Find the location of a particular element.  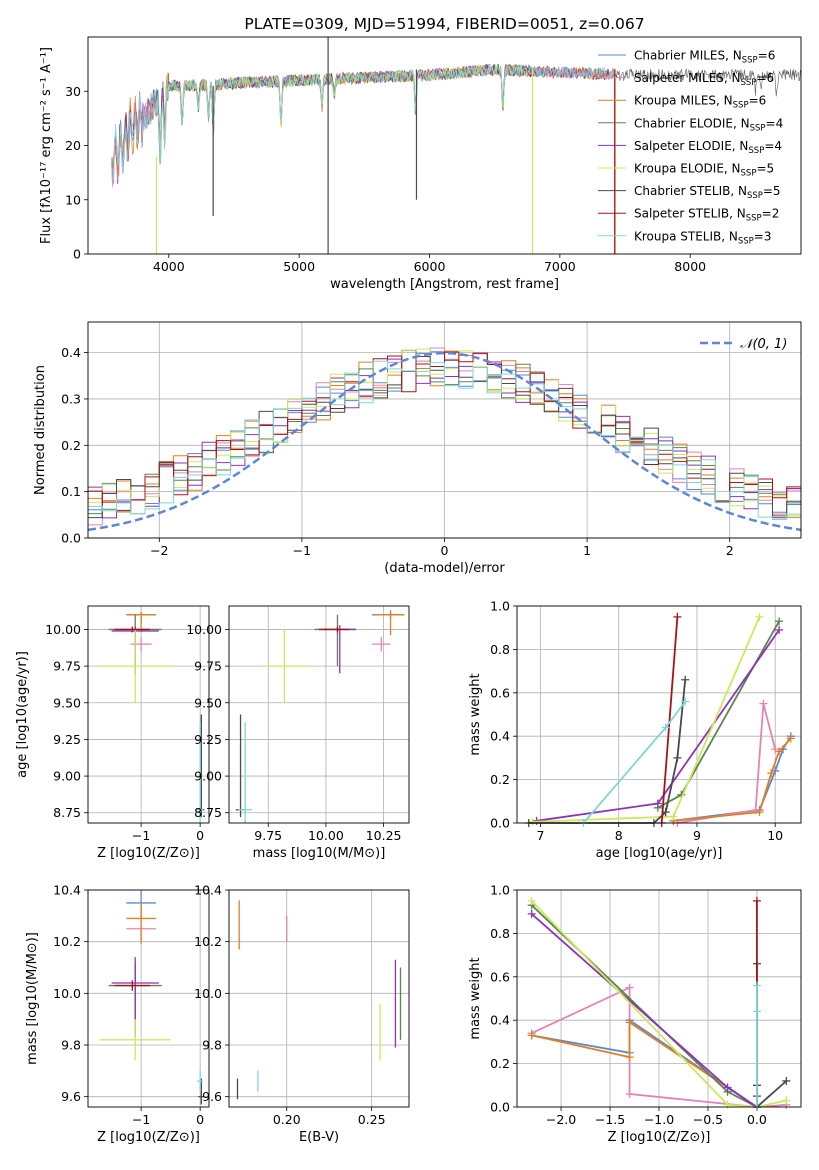

x-tick-label: 5000 is located at coordinates (299, 266).